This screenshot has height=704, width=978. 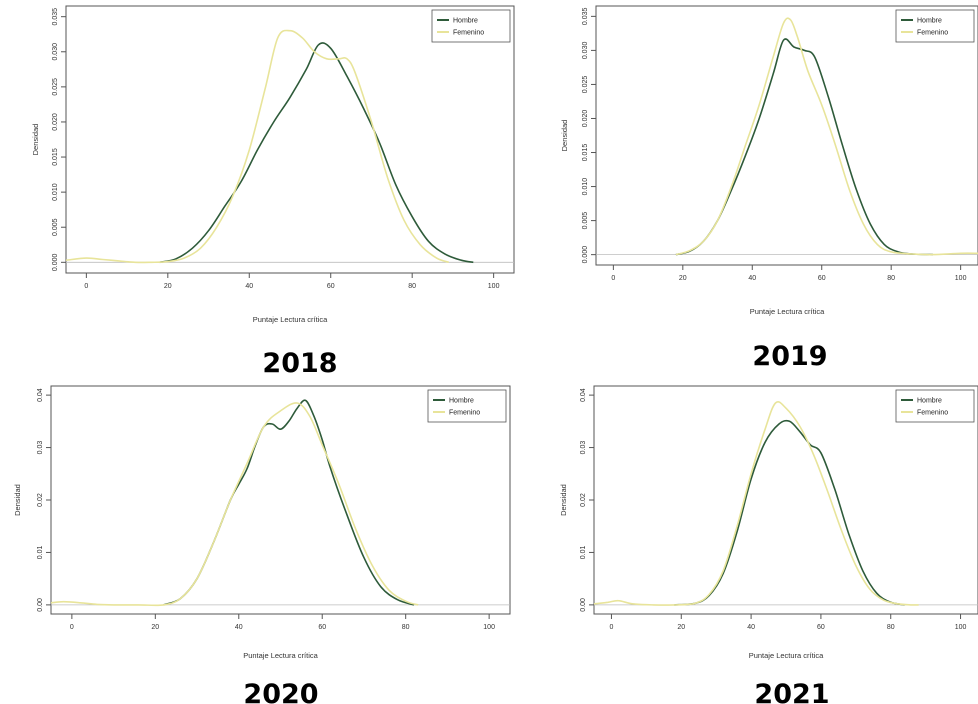 I want to click on chart-3-series-hombre-line, so click(x=789, y=512).